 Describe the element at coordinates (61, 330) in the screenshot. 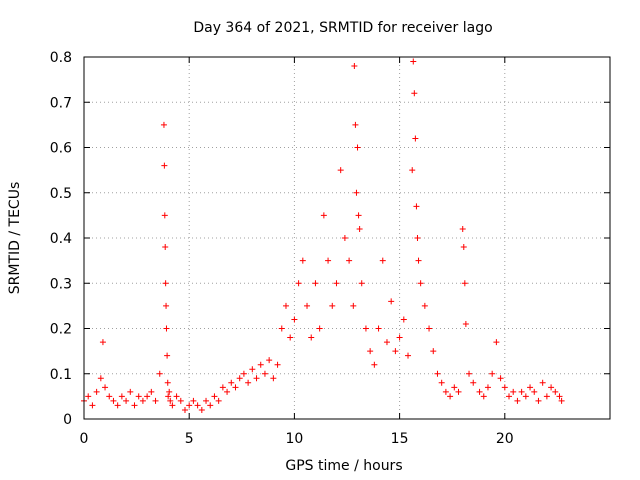

I see `y-tick-label: 0.2` at that location.